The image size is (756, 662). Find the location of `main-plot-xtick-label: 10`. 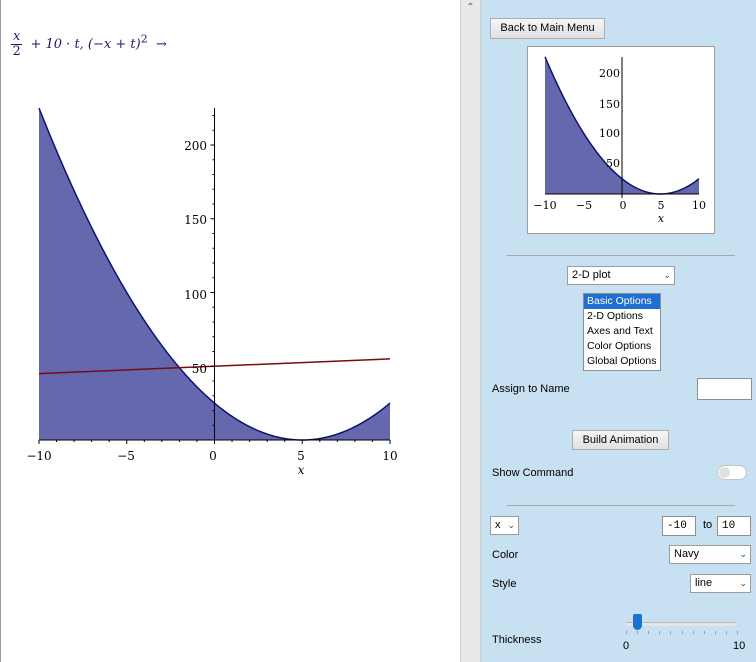

main-plot-xtick-label: 10 is located at coordinates (389, 456).